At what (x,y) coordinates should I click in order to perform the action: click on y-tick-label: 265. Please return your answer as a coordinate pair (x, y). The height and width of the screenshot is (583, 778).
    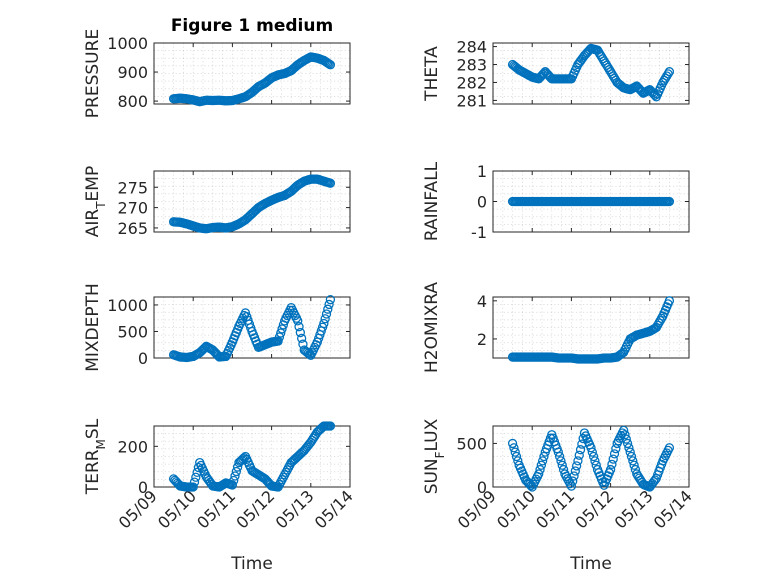
    Looking at the image, I should click on (132, 228).